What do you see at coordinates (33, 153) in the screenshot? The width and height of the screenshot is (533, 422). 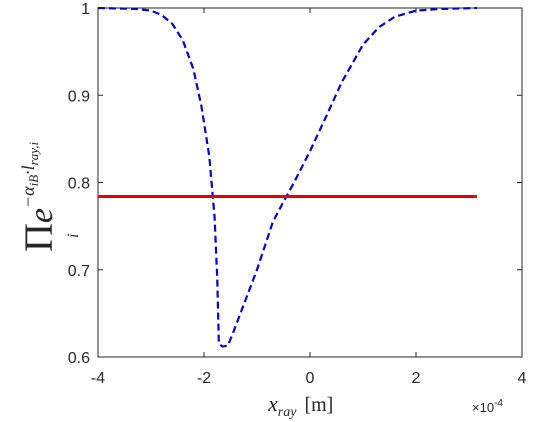 I see `y-axis-exp-sub2: ray,i` at bounding box center [33, 153].